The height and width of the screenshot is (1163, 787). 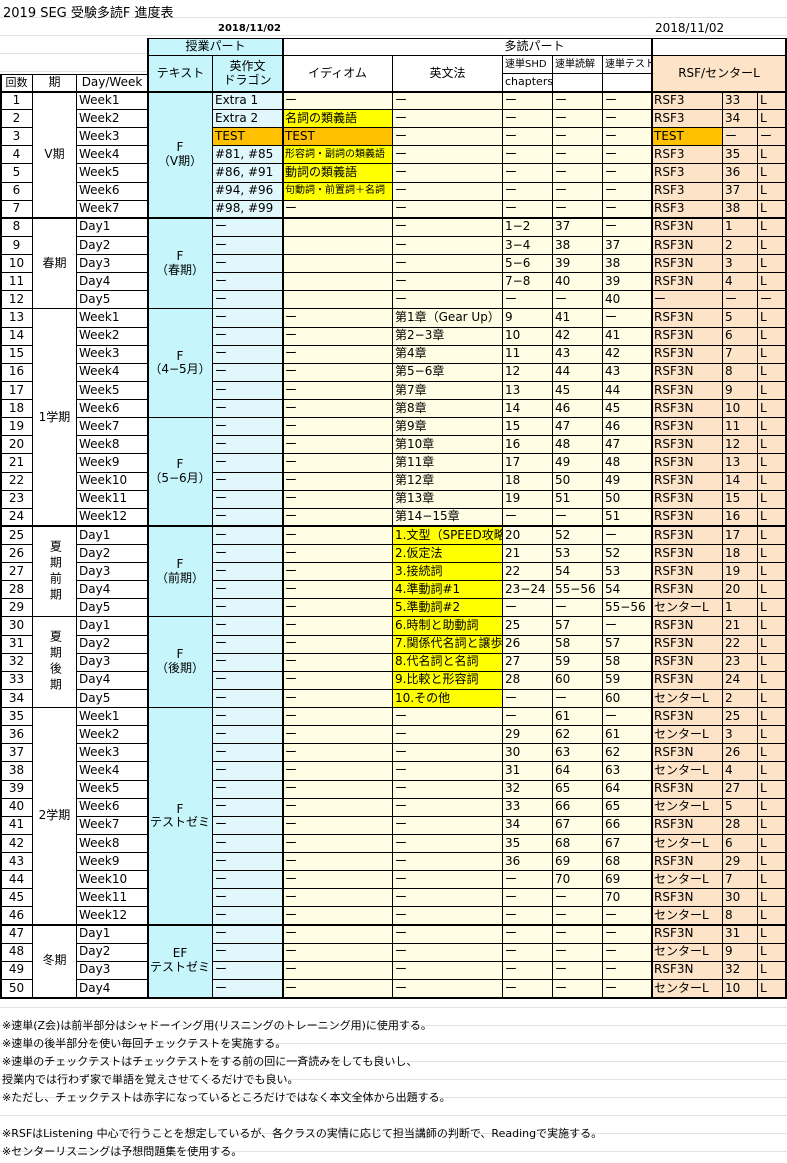 I want to click on day-week: Day5, so click(x=112, y=300).